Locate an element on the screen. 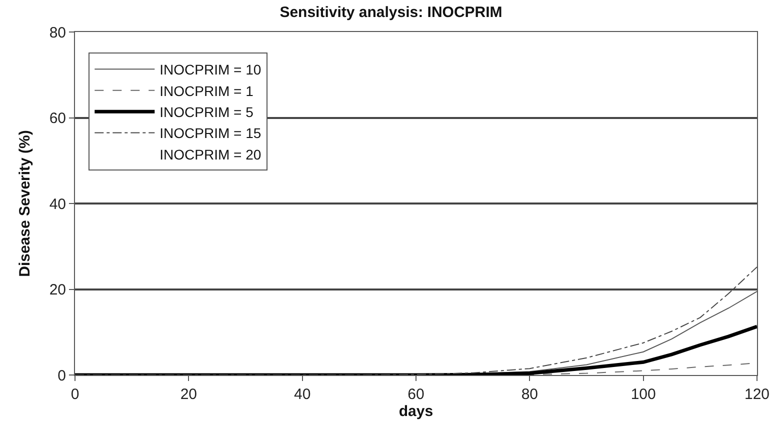 The width and height of the screenshot is (782, 430). chart-title: Sensitivity analysis: INOCPRIM is located at coordinates (391, 12).